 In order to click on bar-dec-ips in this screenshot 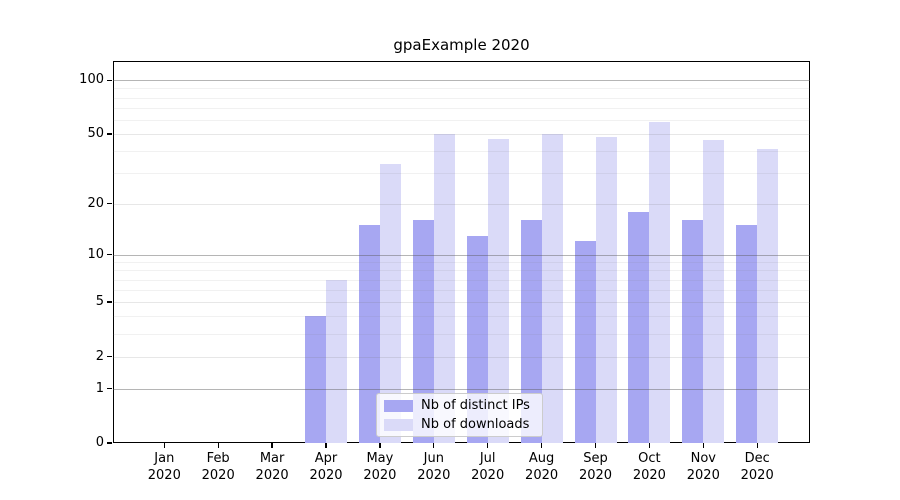, I will do `click(747, 334)`.